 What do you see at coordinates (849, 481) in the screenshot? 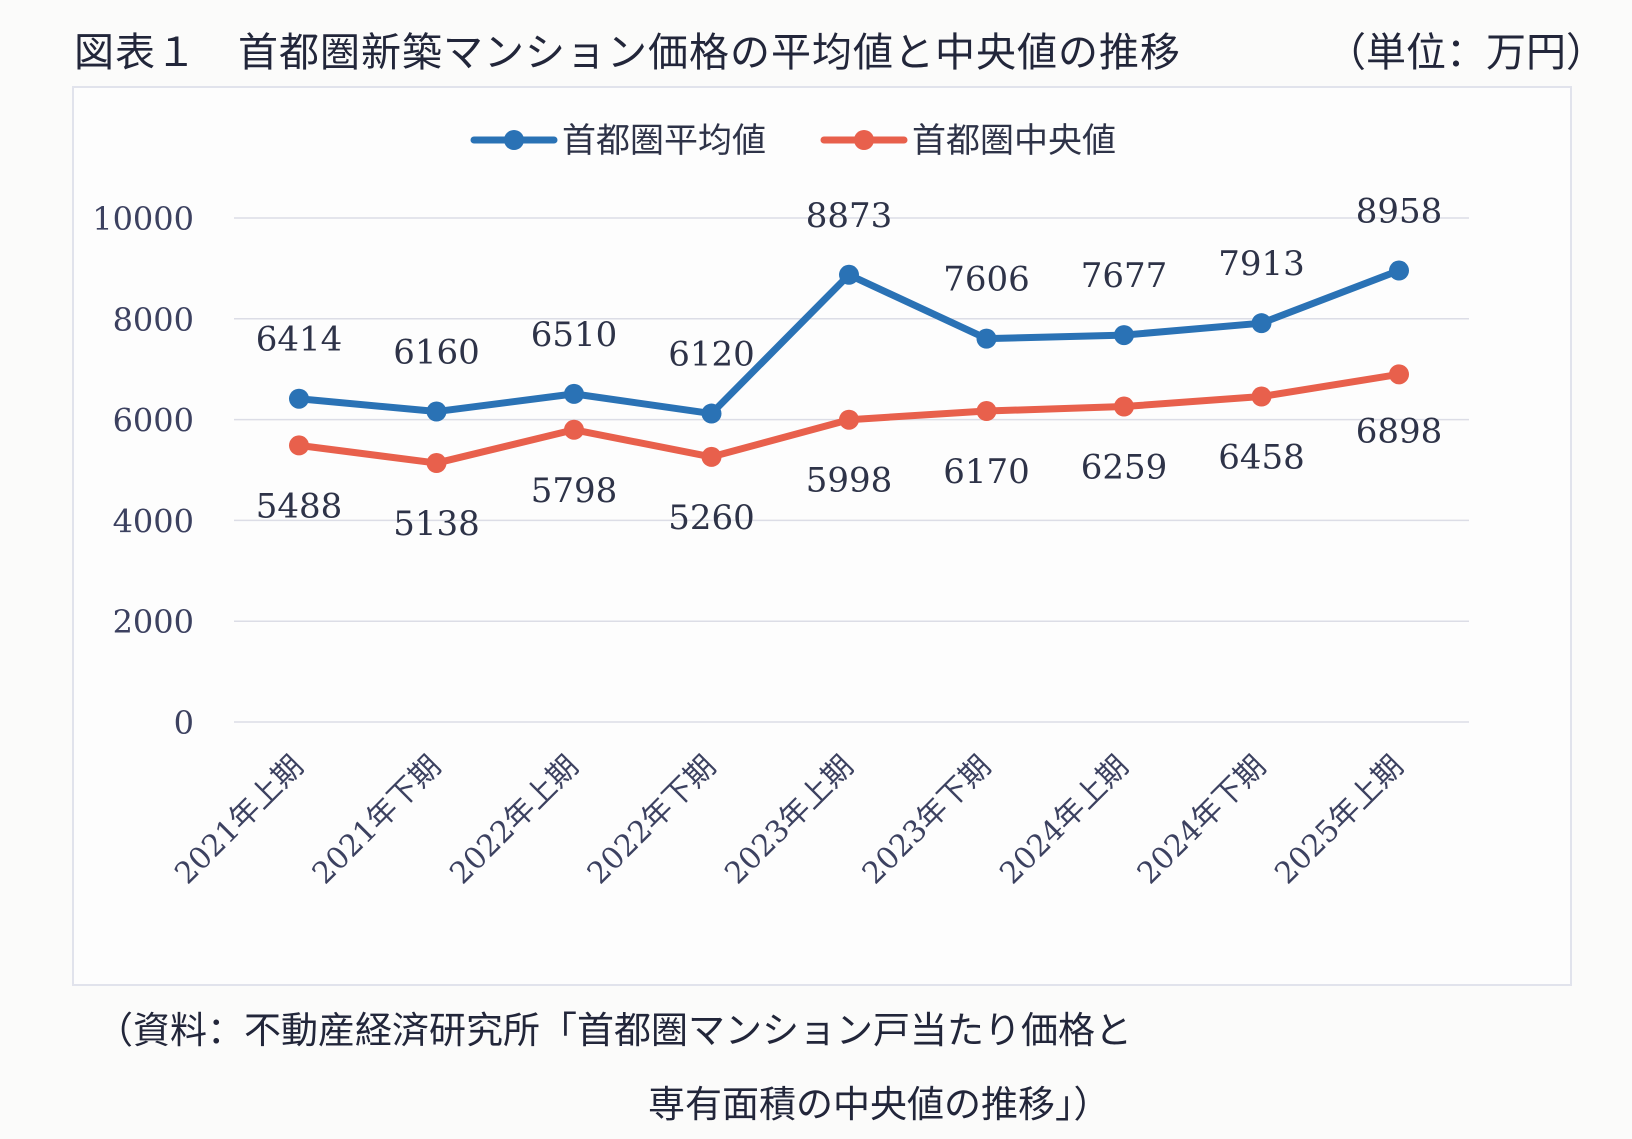
I see `series-1-label-4: 5998` at bounding box center [849, 481].